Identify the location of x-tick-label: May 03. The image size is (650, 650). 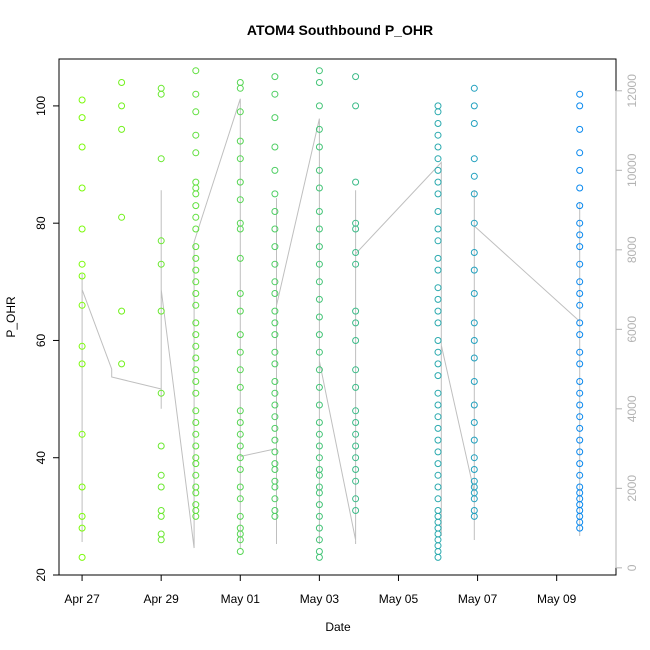
(320, 599).